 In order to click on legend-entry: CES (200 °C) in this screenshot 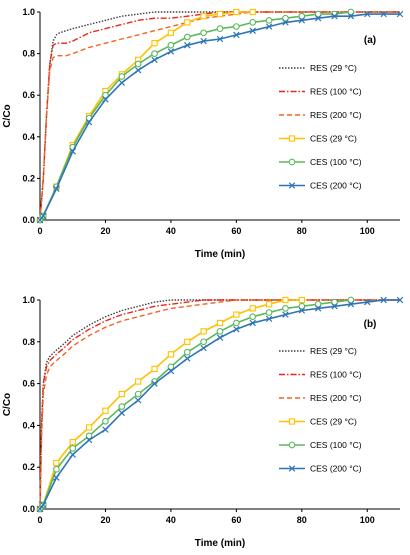, I will do `click(320, 186)`.